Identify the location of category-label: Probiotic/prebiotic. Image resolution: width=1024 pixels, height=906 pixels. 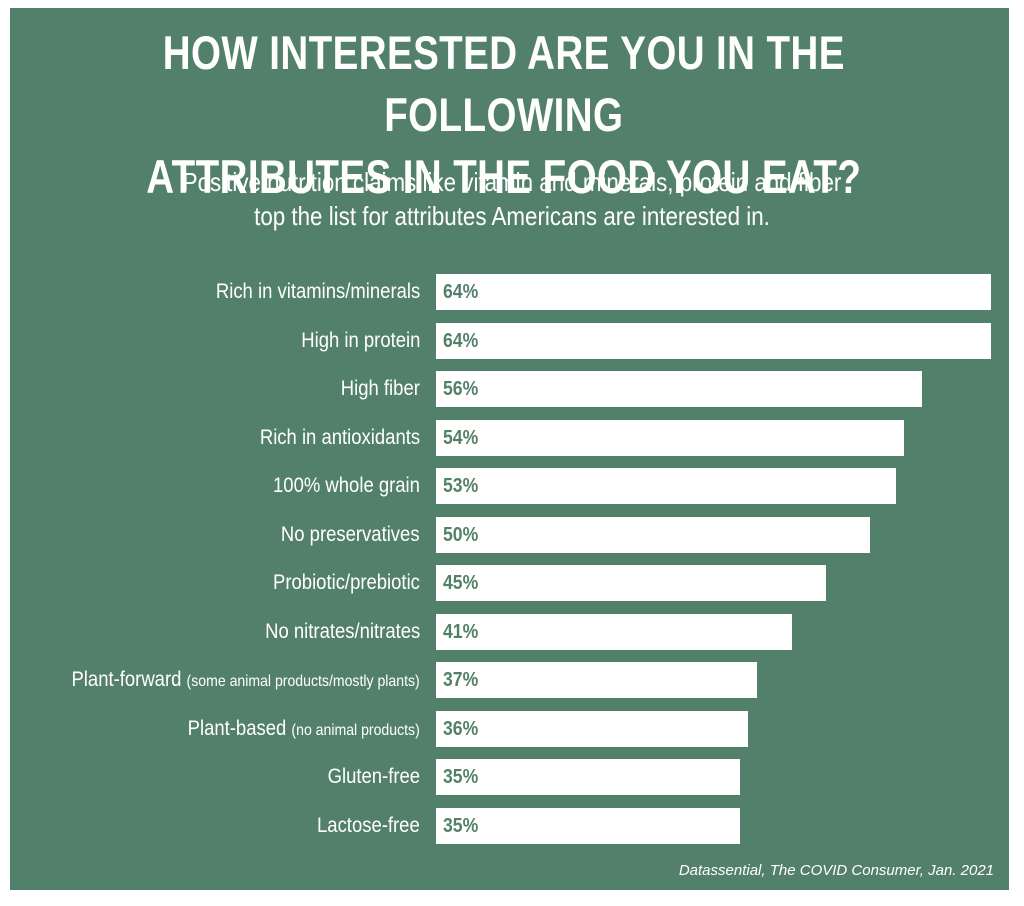
(346, 583).